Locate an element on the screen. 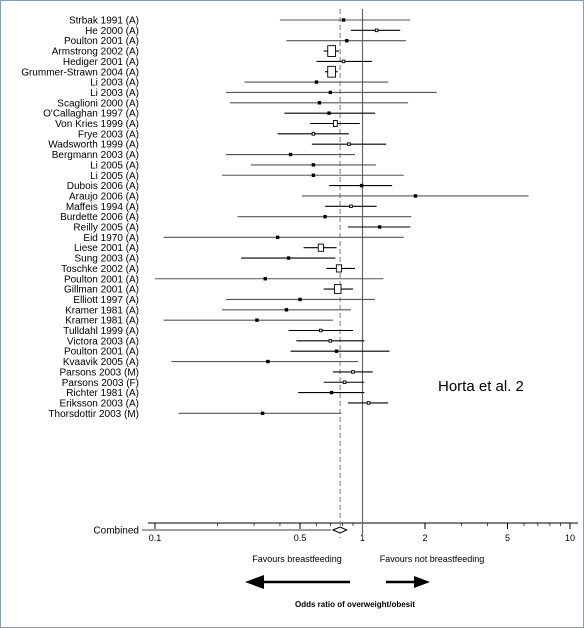  study-label: Armstrong 2002 (A) is located at coordinates (95, 52).